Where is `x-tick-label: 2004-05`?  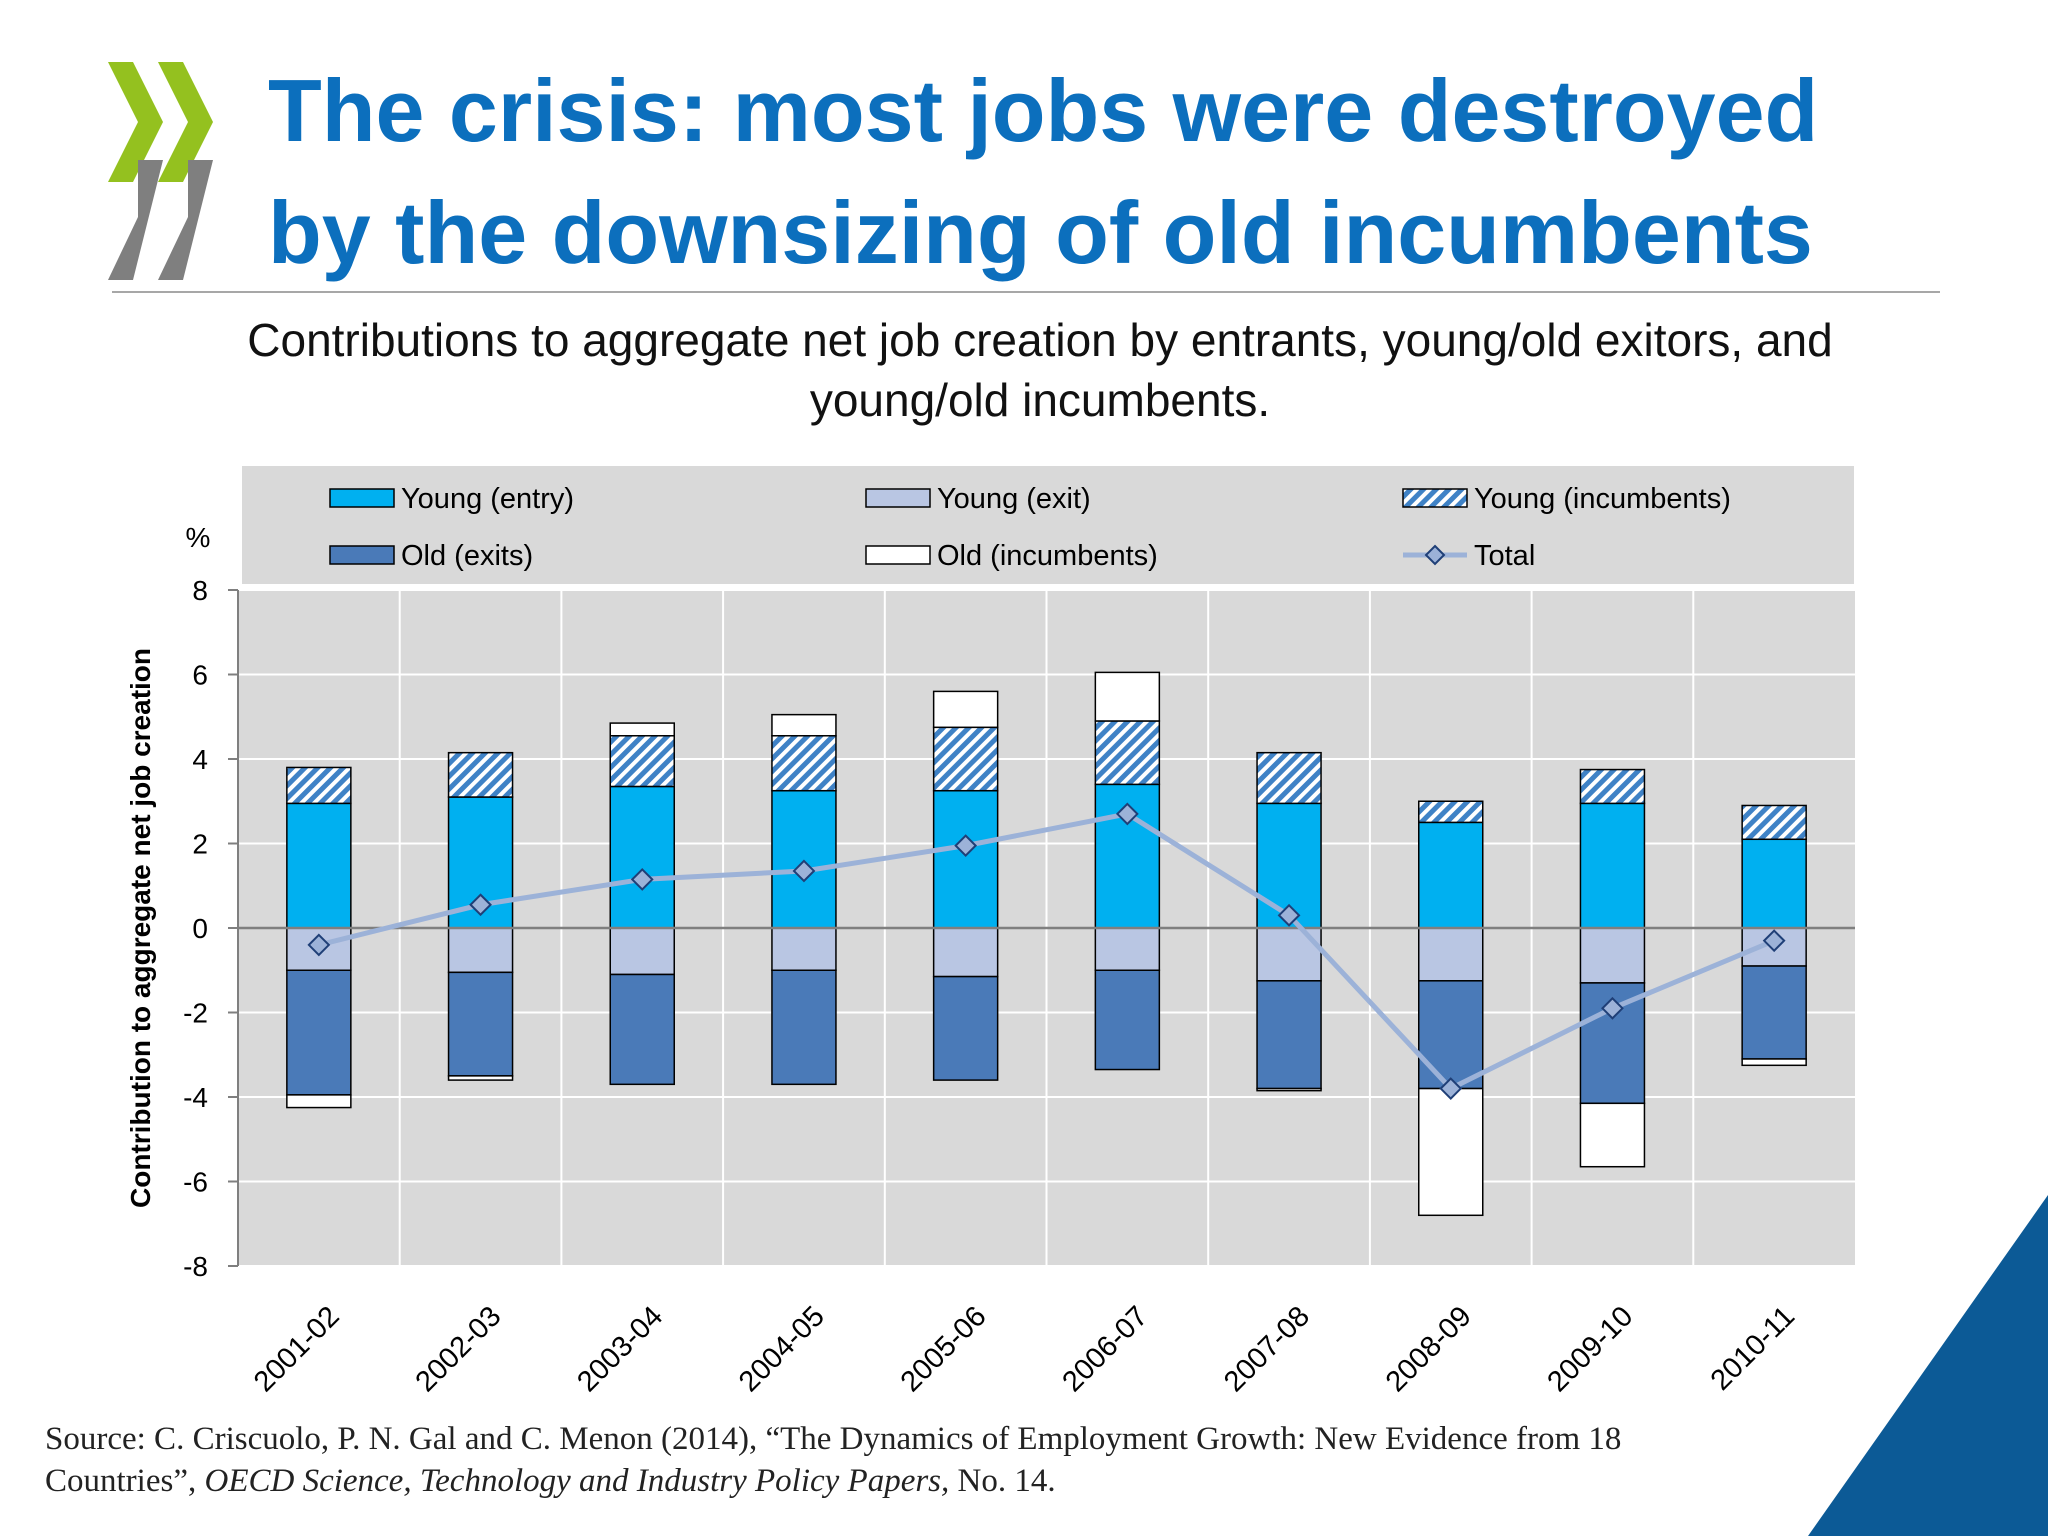
x-tick-label: 2004-05 is located at coordinates (782, 1349).